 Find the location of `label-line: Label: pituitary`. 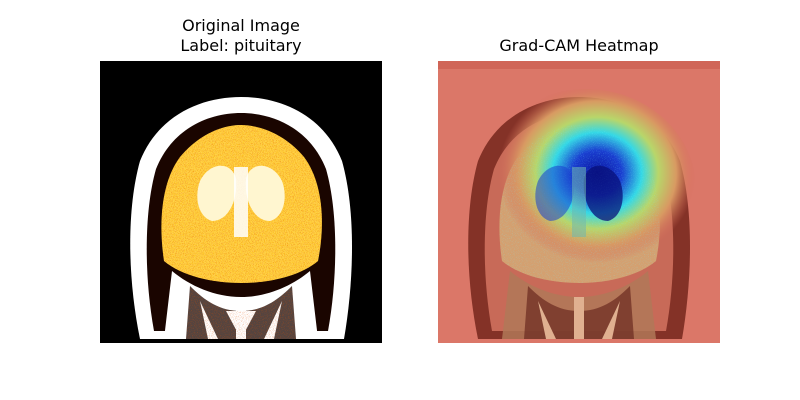

label-line: Label: pituitary is located at coordinates (241, 45).